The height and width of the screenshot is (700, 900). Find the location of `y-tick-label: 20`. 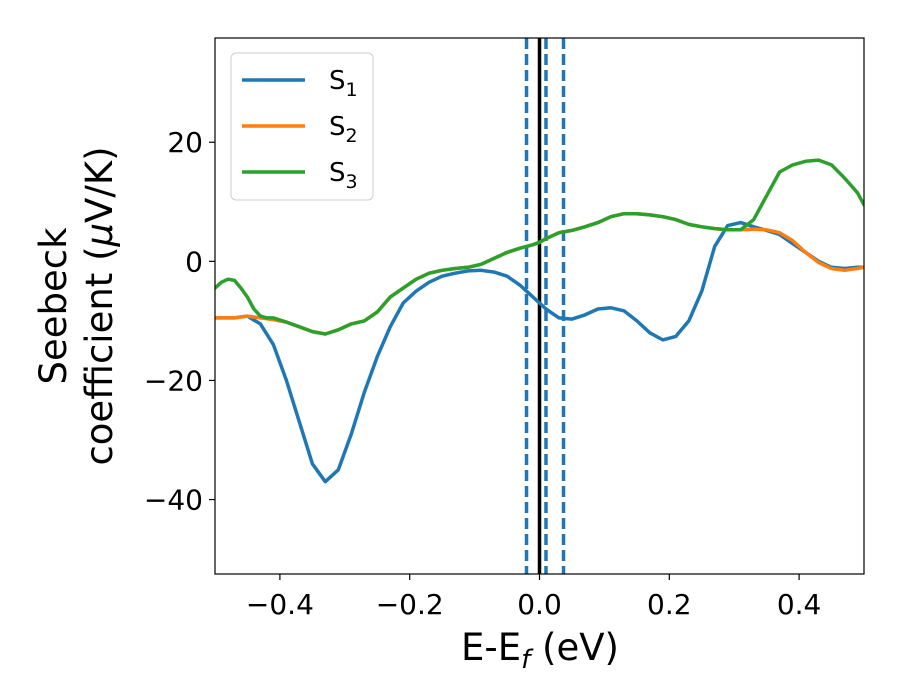

y-tick-label: 20 is located at coordinates (185, 142).